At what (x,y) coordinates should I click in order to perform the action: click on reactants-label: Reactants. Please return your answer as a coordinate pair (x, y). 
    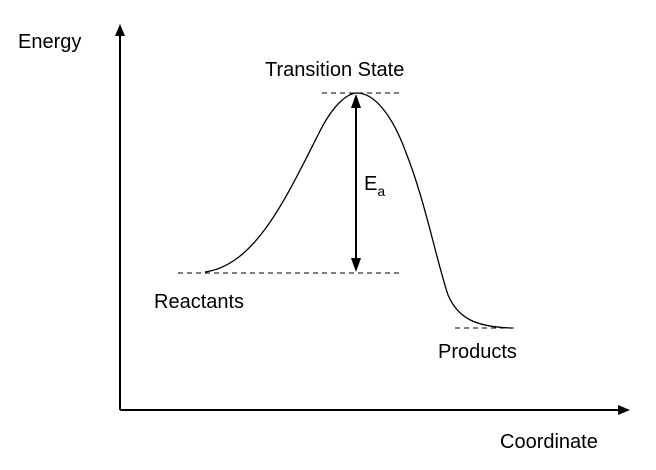
    Looking at the image, I should click on (199, 302).